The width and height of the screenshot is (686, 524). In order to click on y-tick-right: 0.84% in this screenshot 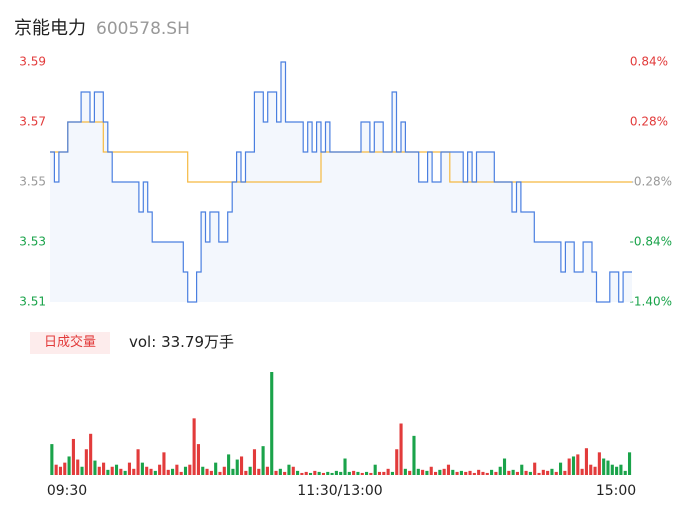, I will do `click(649, 62)`.